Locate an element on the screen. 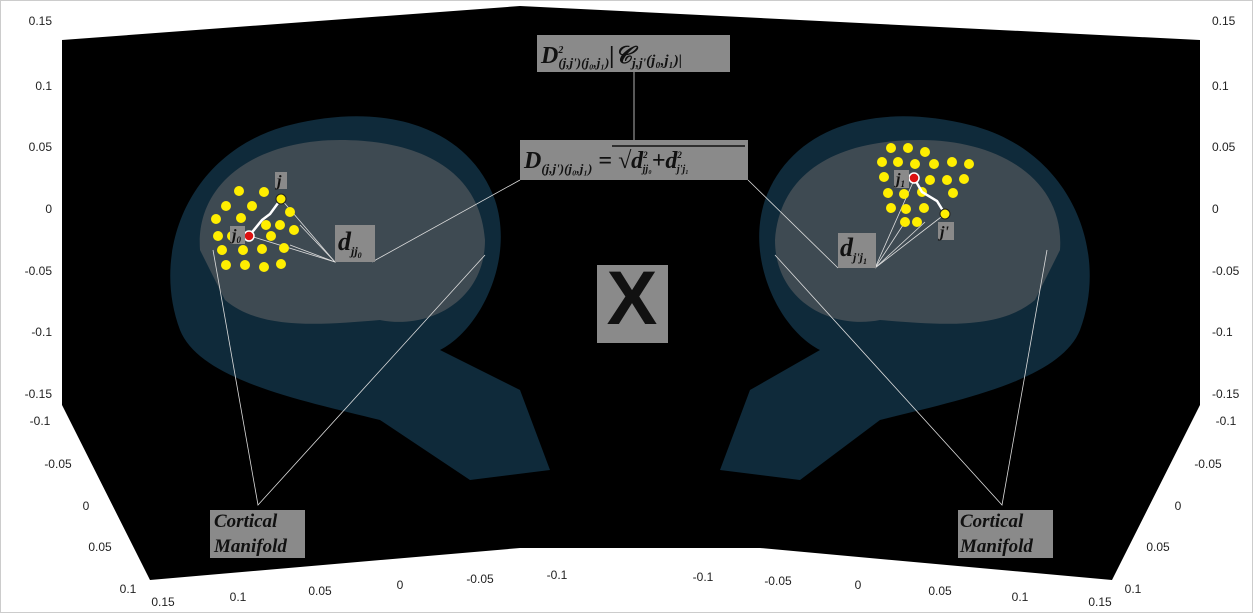 The image size is (1253, 613). depth-tick-label: -0.1 is located at coordinates (1226, 421).